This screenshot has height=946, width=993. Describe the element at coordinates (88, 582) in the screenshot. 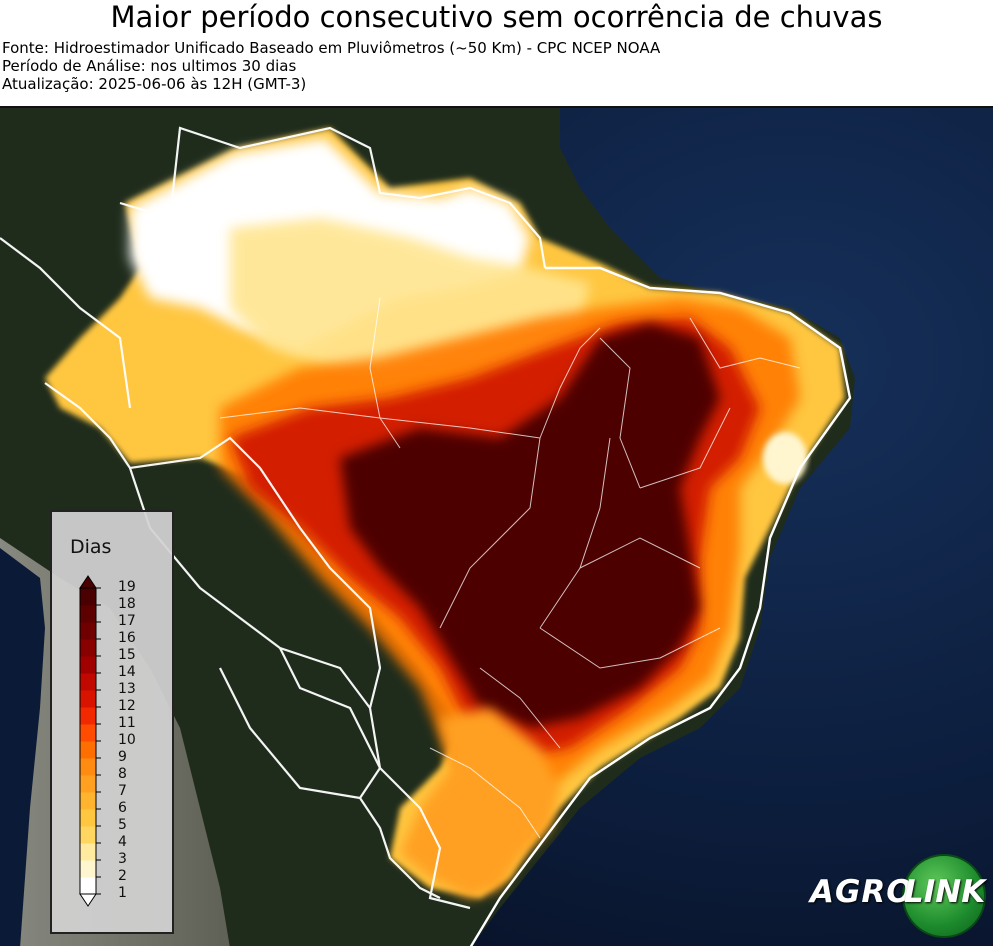

I see `colorbar-arrow-top` at that location.